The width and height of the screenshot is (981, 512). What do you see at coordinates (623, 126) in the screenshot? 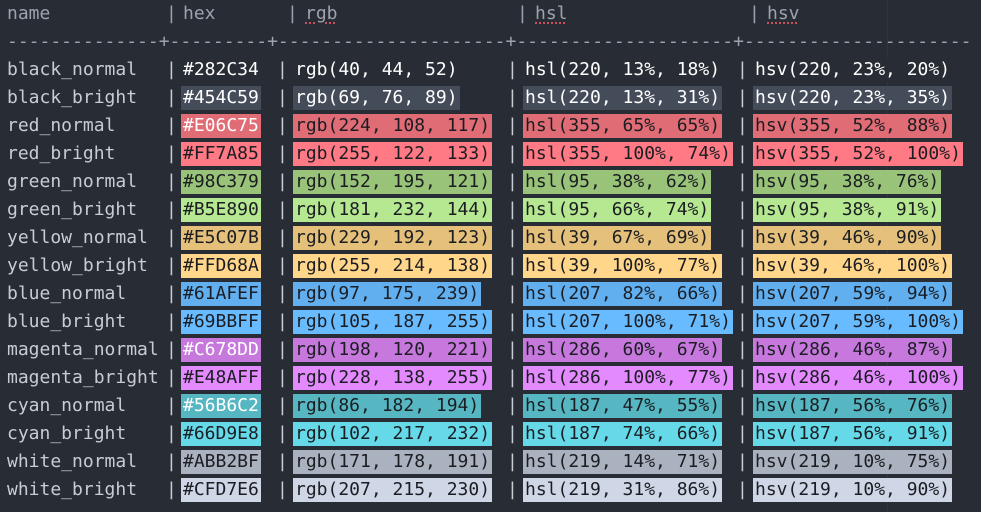
I see `color-cell: hsl(355, 65%, 65%)` at bounding box center [623, 126].